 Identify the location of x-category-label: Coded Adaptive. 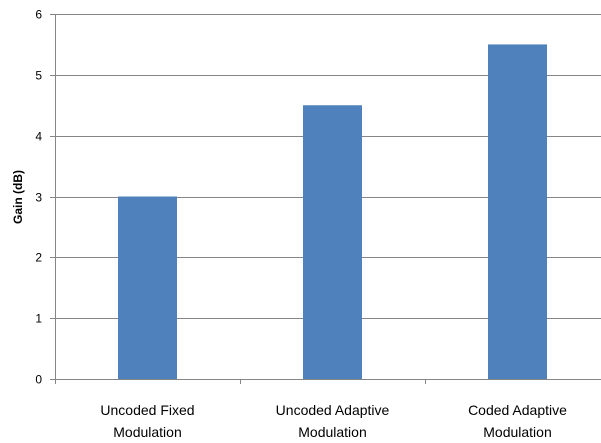
(517, 410).